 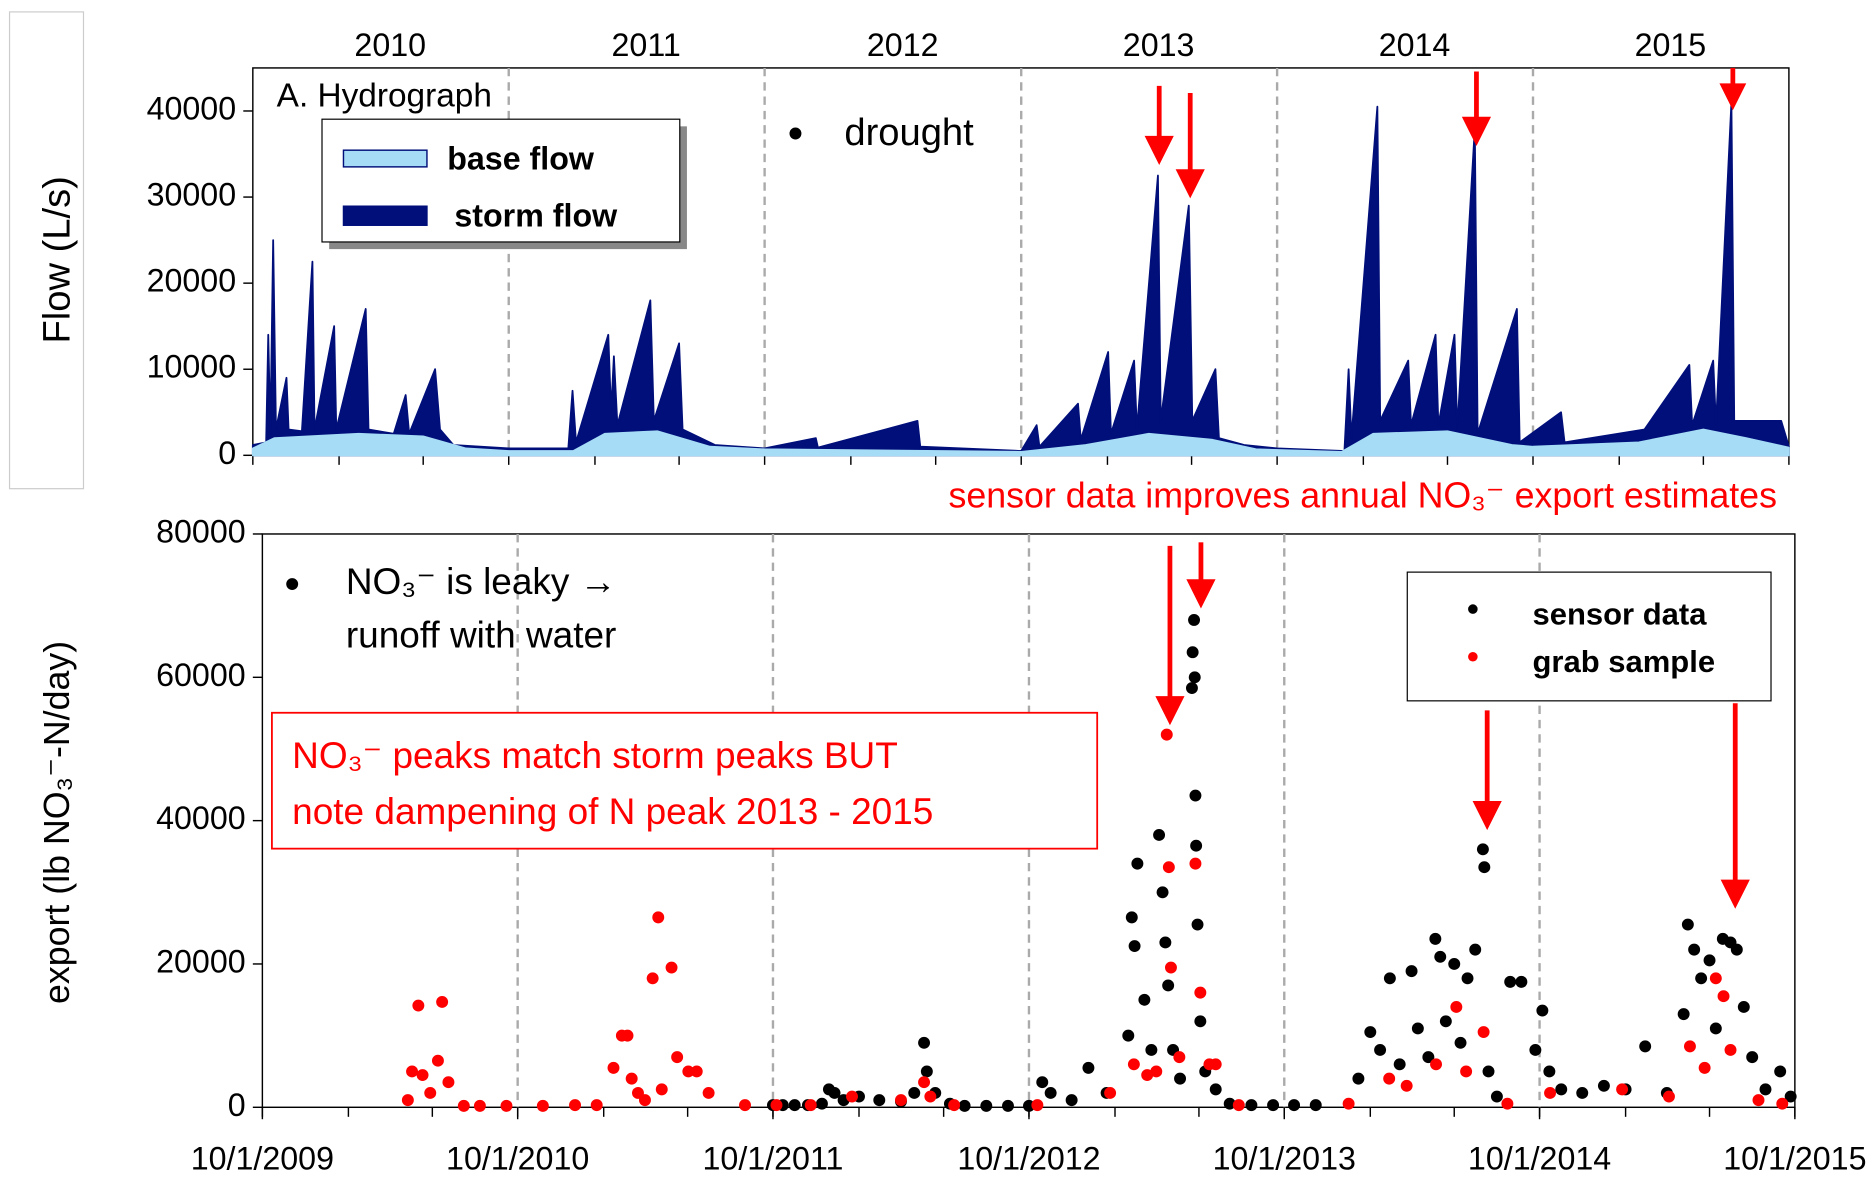 What do you see at coordinates (262, 1158) in the screenshot?
I see `x-tick-label: 10/1/2009` at bounding box center [262, 1158].